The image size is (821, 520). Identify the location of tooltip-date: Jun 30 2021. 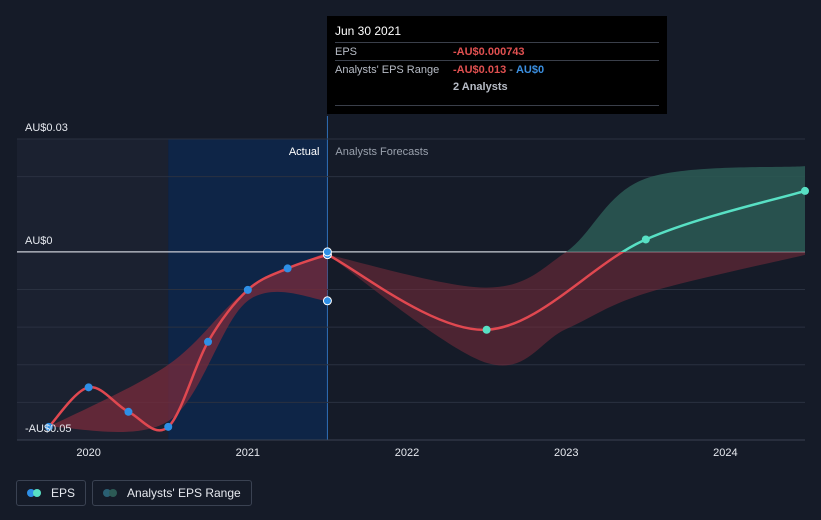
(368, 31).